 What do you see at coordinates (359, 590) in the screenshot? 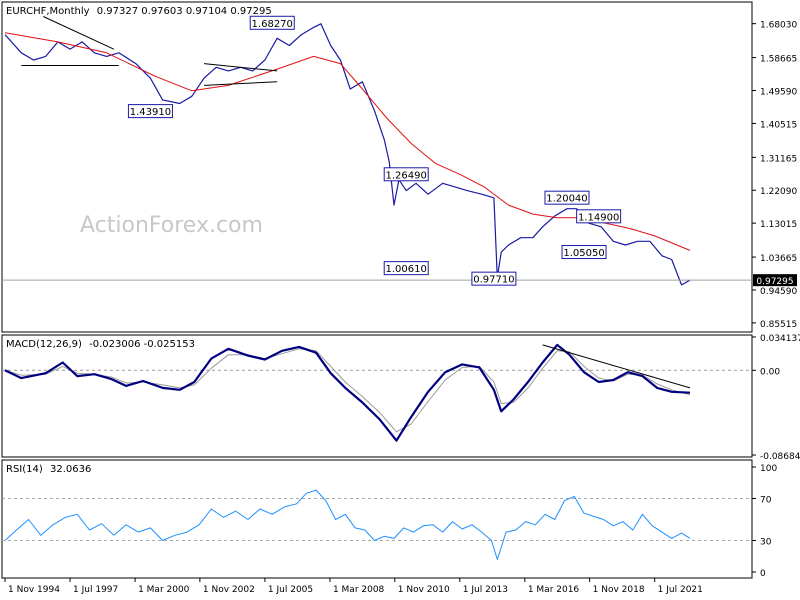
I see `x-axis-tick-label: 1 Mar 2008` at bounding box center [359, 590].